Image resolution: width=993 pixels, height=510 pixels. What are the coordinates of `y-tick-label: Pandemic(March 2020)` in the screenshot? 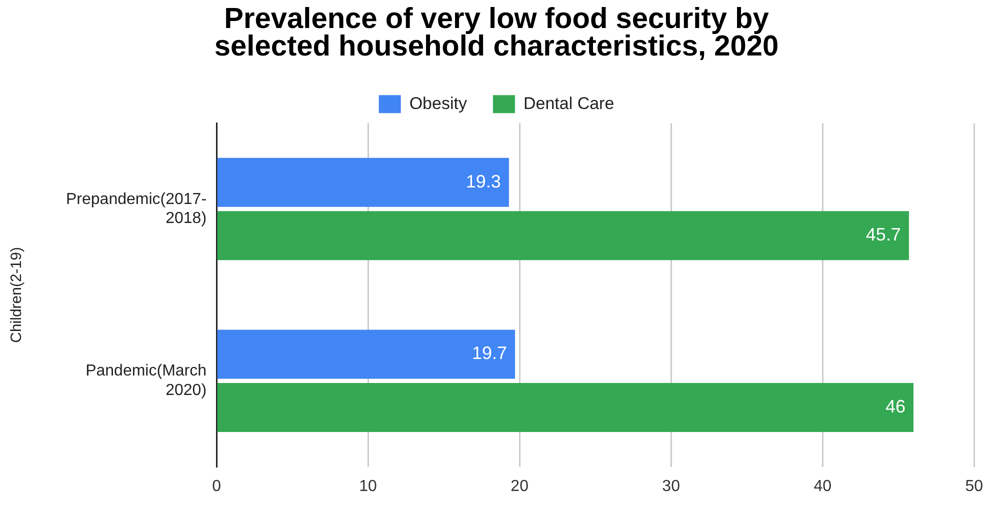 It's located at (146, 380).